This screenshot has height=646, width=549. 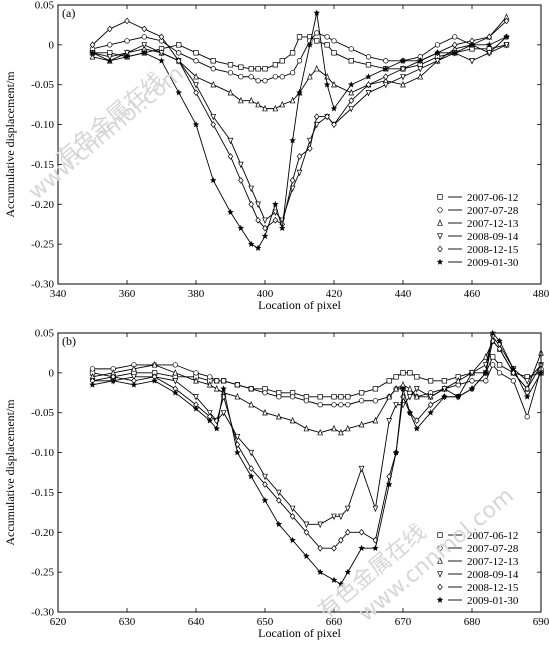 I want to click on y-tick-label: -0.15, so click(x=42, y=165).